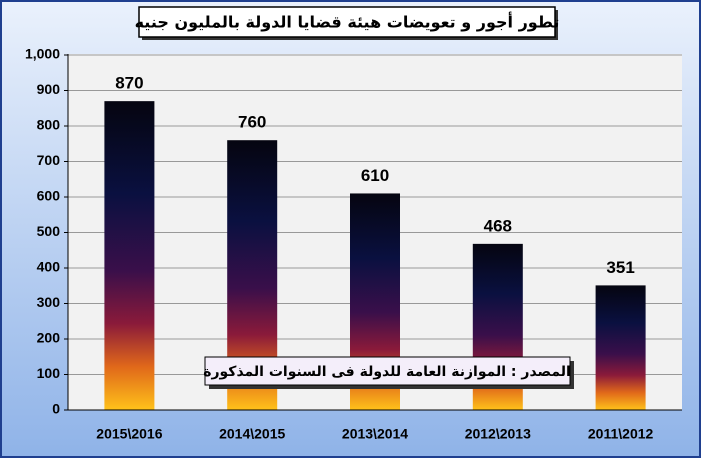 This screenshot has width=701, height=458. I want to click on x-tick-label: 2015\2016, so click(129, 434).